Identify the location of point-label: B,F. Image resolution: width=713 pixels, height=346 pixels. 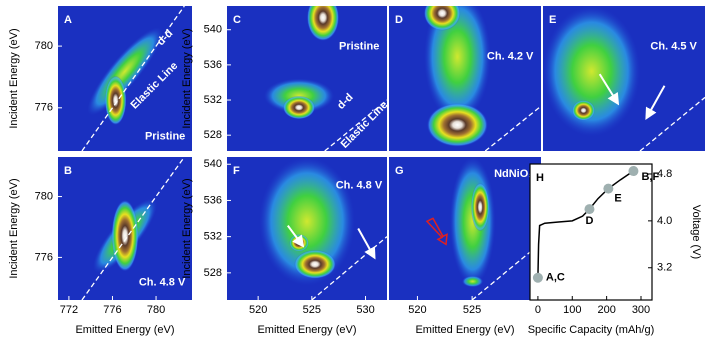
(650, 177).